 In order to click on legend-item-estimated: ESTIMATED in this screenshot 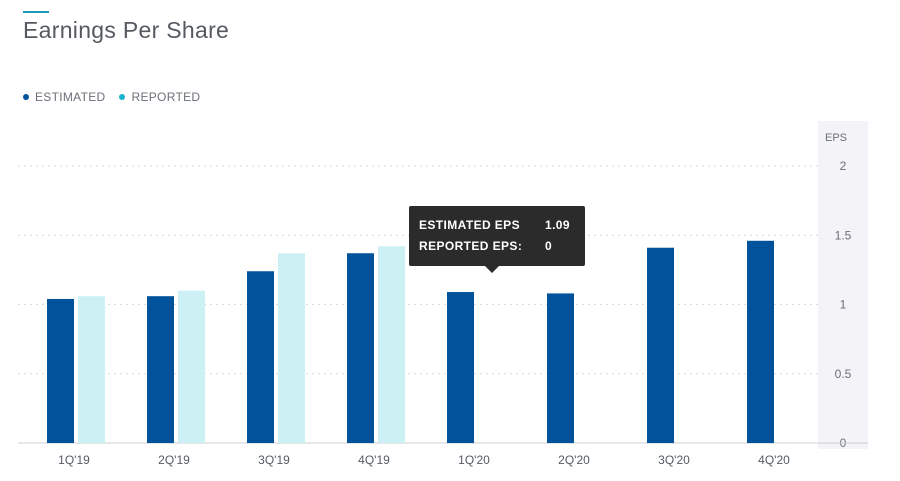, I will do `click(64, 97)`.